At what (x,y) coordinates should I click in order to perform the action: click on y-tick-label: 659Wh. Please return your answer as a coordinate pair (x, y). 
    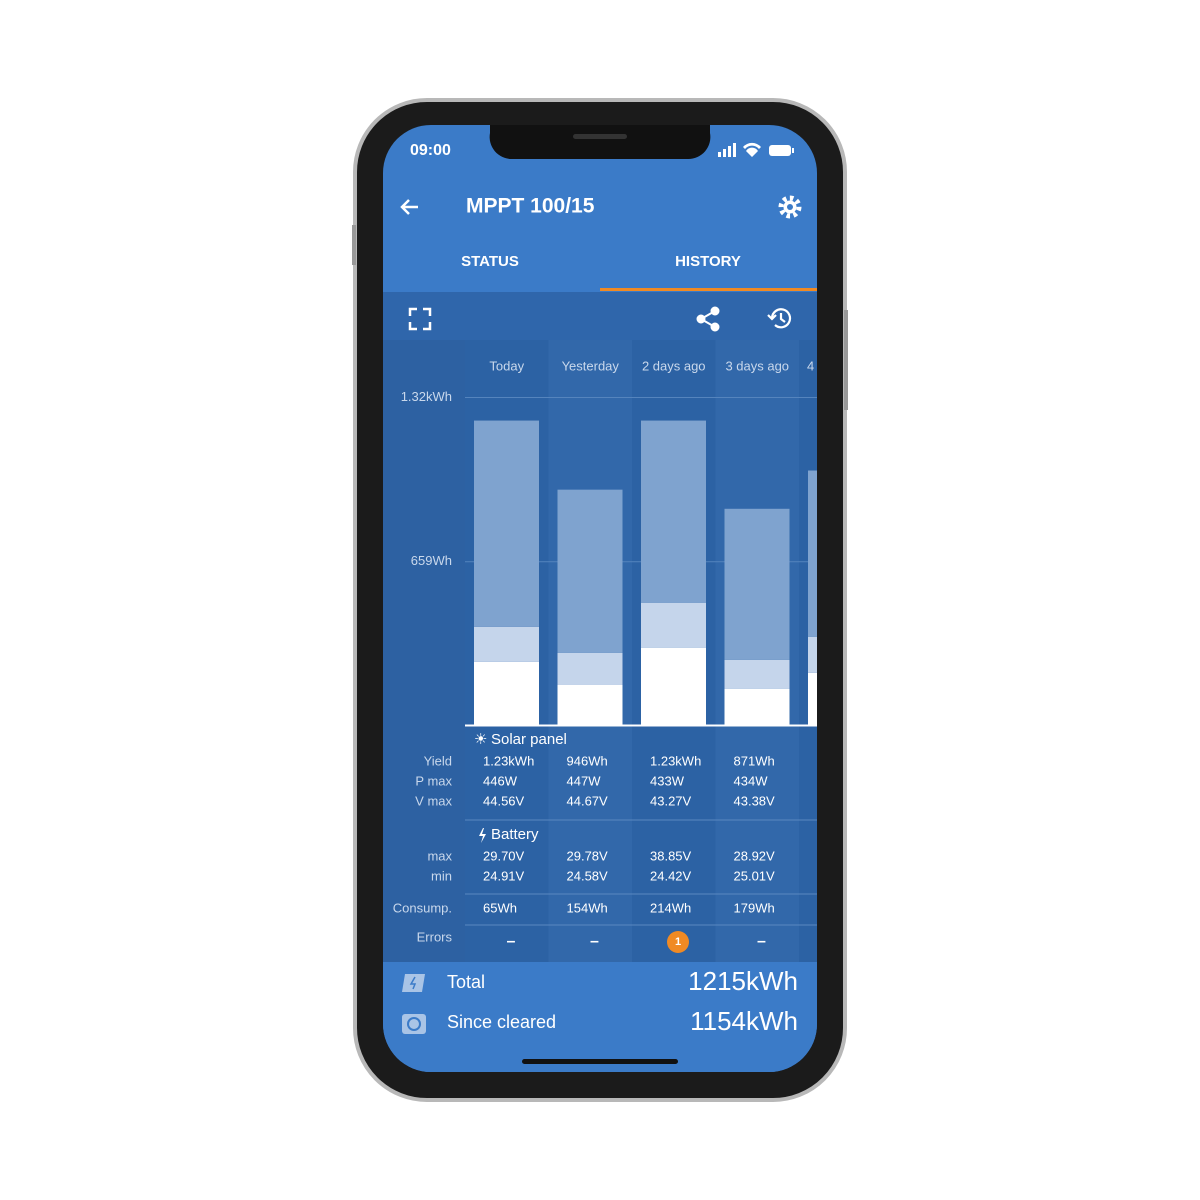
    Looking at the image, I should click on (431, 560).